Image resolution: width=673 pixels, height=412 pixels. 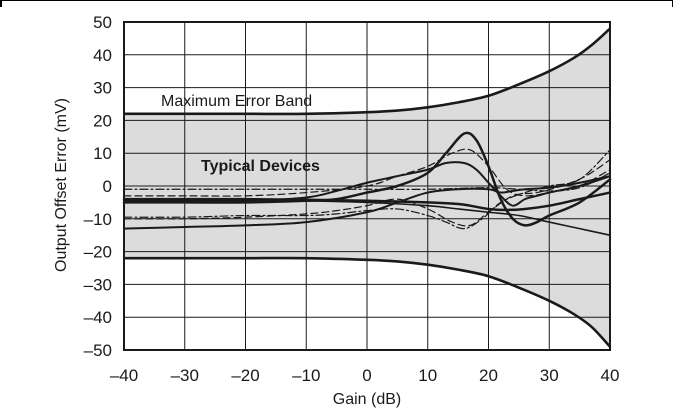 I want to click on x-tick-label: 0, so click(x=366, y=375).